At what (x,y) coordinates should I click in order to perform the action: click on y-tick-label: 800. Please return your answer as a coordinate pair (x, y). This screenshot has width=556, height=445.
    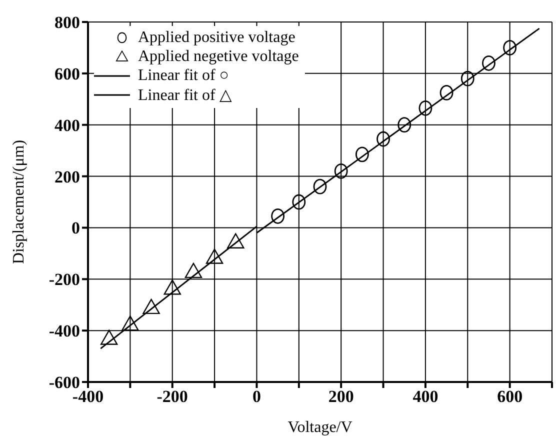
    Looking at the image, I should click on (67, 22).